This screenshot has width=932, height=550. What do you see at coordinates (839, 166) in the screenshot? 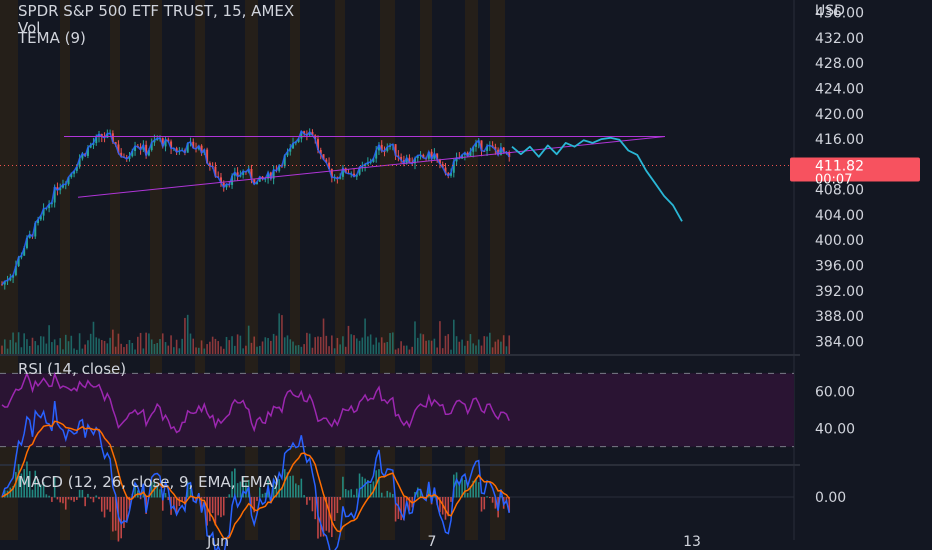
I see `last-price-value: 411.82` at bounding box center [839, 166].